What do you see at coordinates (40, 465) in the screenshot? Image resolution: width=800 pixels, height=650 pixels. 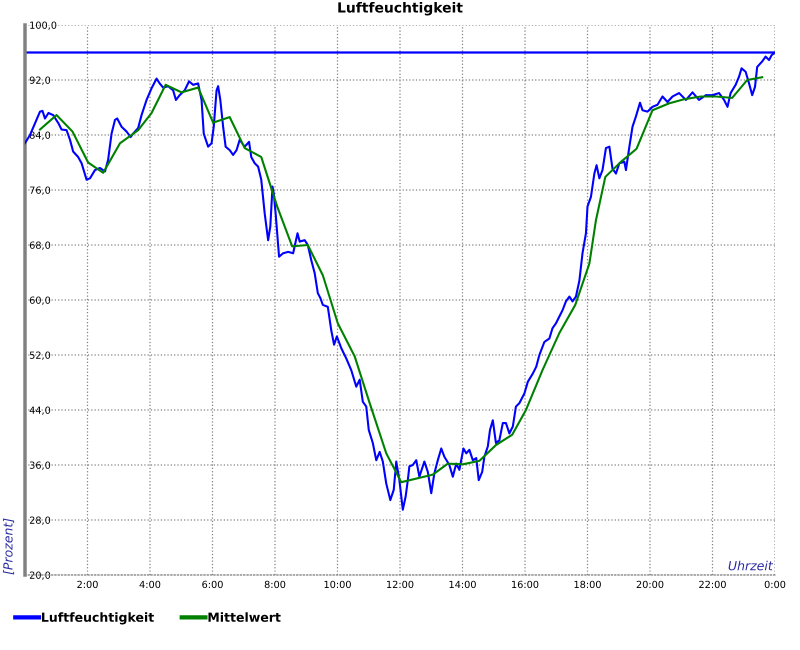 I see `y-tick-label: 36,0` at bounding box center [40, 465].